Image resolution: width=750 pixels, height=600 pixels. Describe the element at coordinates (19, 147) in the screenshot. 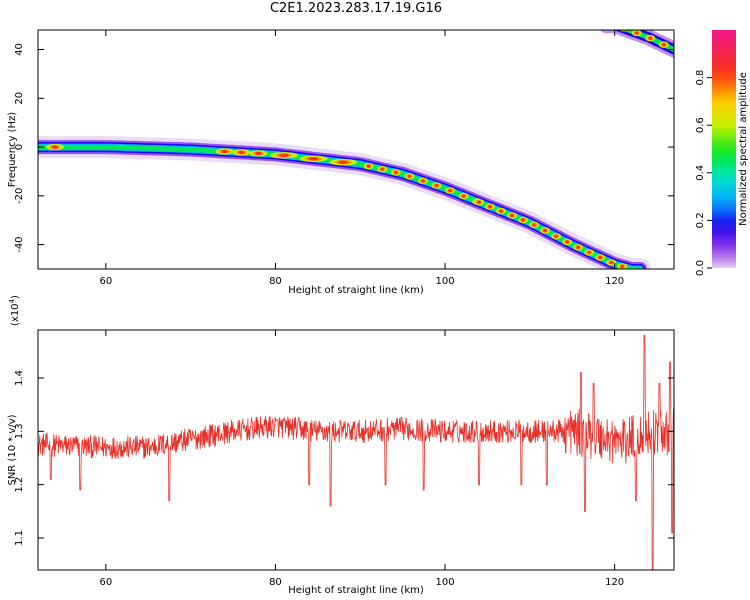

I see `y-tick-label: 0` at that location.